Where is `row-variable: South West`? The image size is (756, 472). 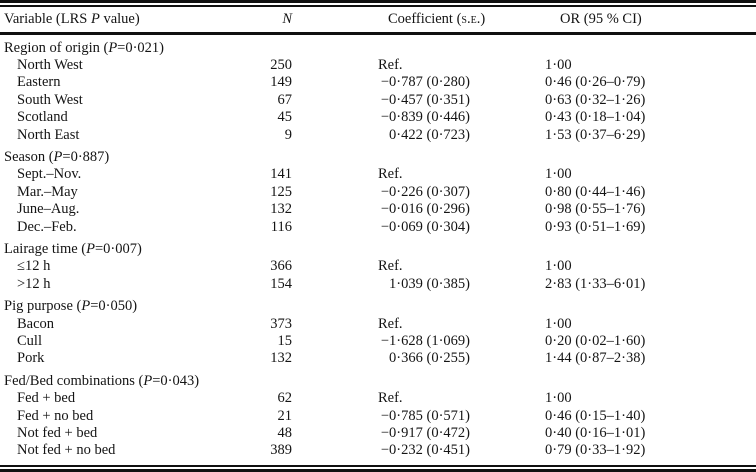
row-variable: South West is located at coordinates (50, 99).